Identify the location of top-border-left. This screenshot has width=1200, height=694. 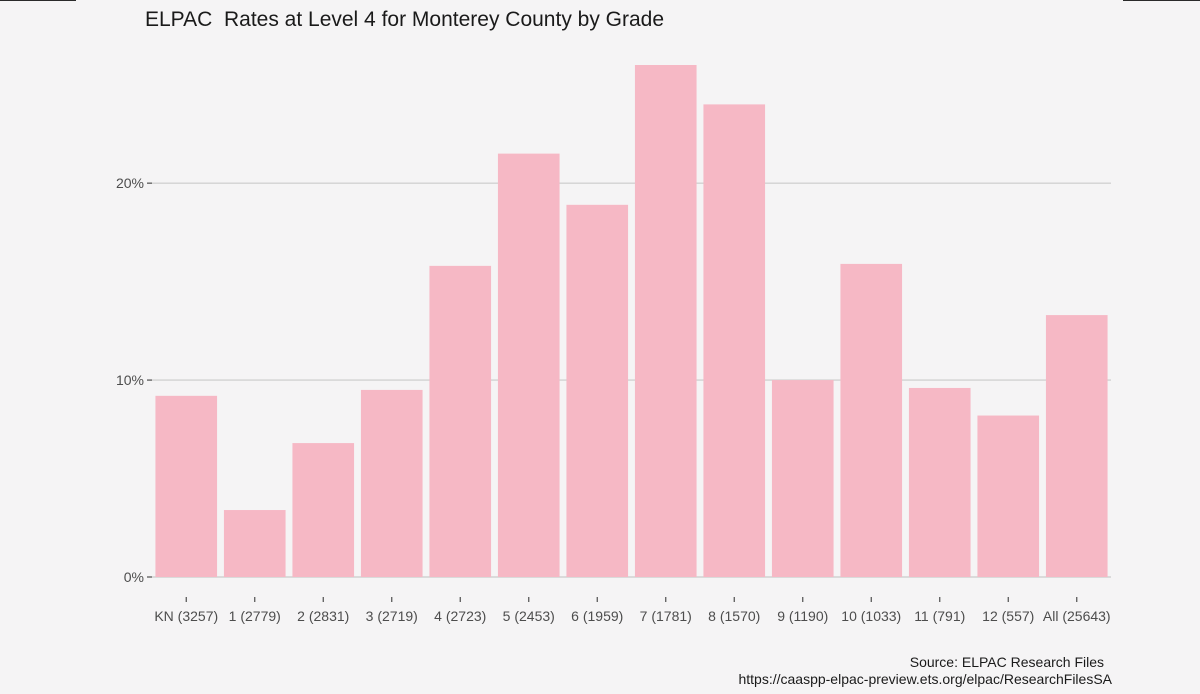
(38, 0).